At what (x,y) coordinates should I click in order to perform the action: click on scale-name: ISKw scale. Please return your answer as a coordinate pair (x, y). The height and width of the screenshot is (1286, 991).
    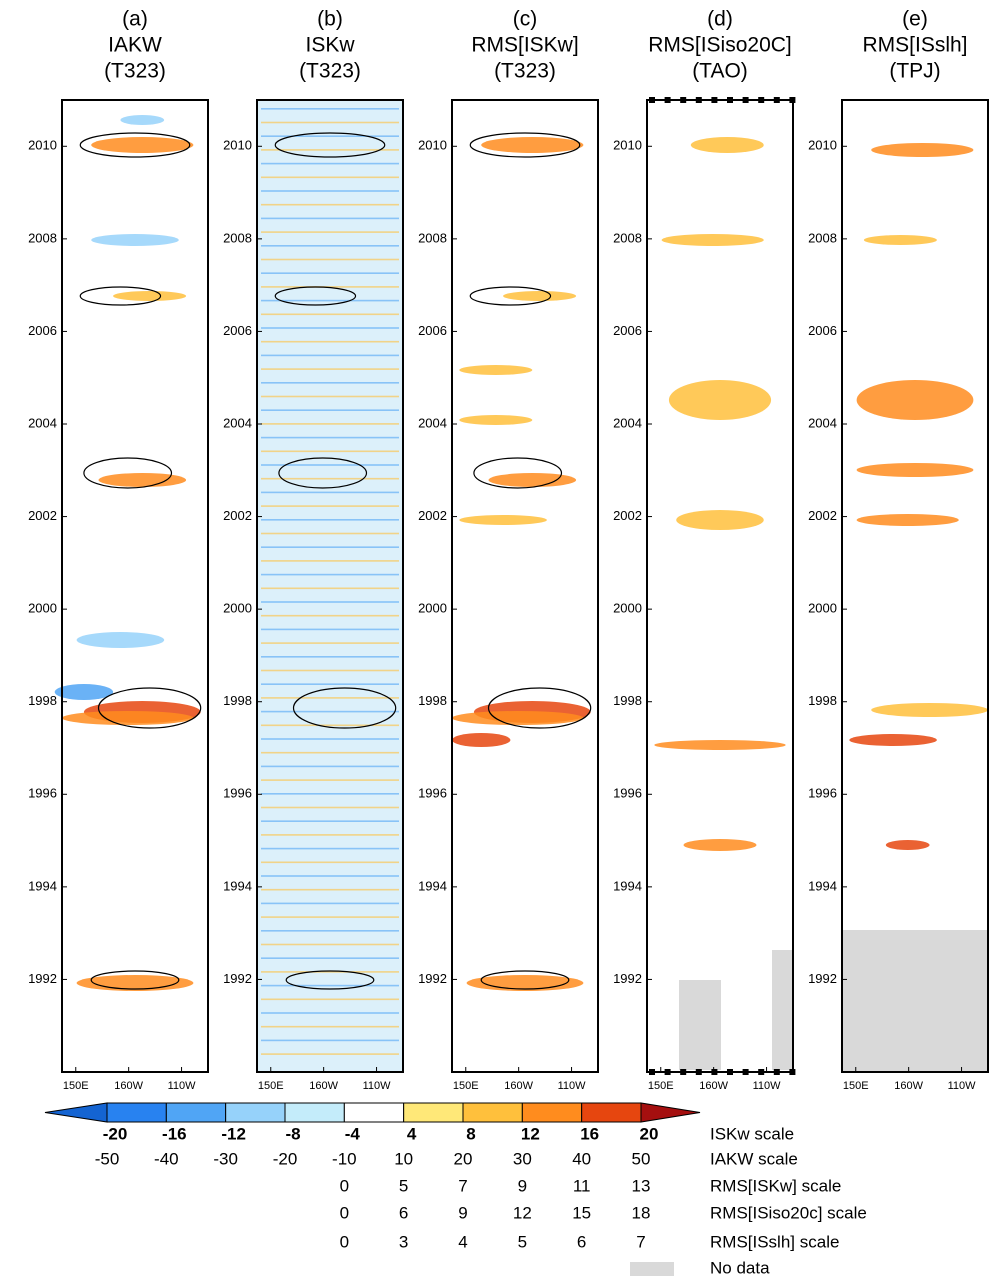
    Looking at the image, I should click on (752, 1133).